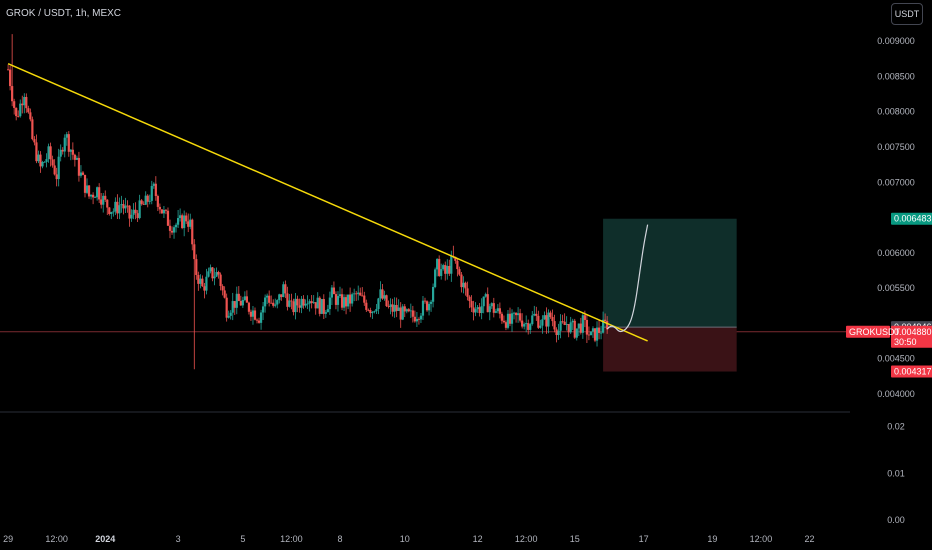 Image resolution: width=932 pixels, height=550 pixels. Describe the element at coordinates (56, 539) in the screenshot. I see `x-axis-tick-label: 12:00` at that location.